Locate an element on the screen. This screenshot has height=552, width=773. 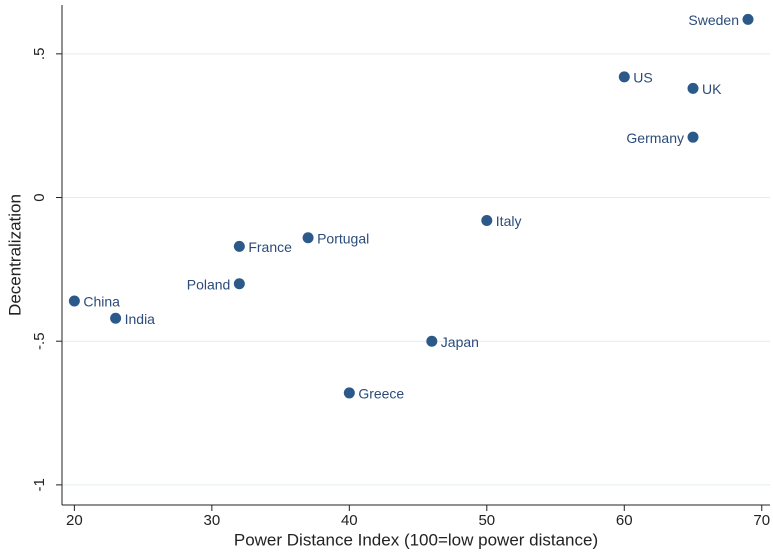
x-tick-label: 50 is located at coordinates (486, 520).